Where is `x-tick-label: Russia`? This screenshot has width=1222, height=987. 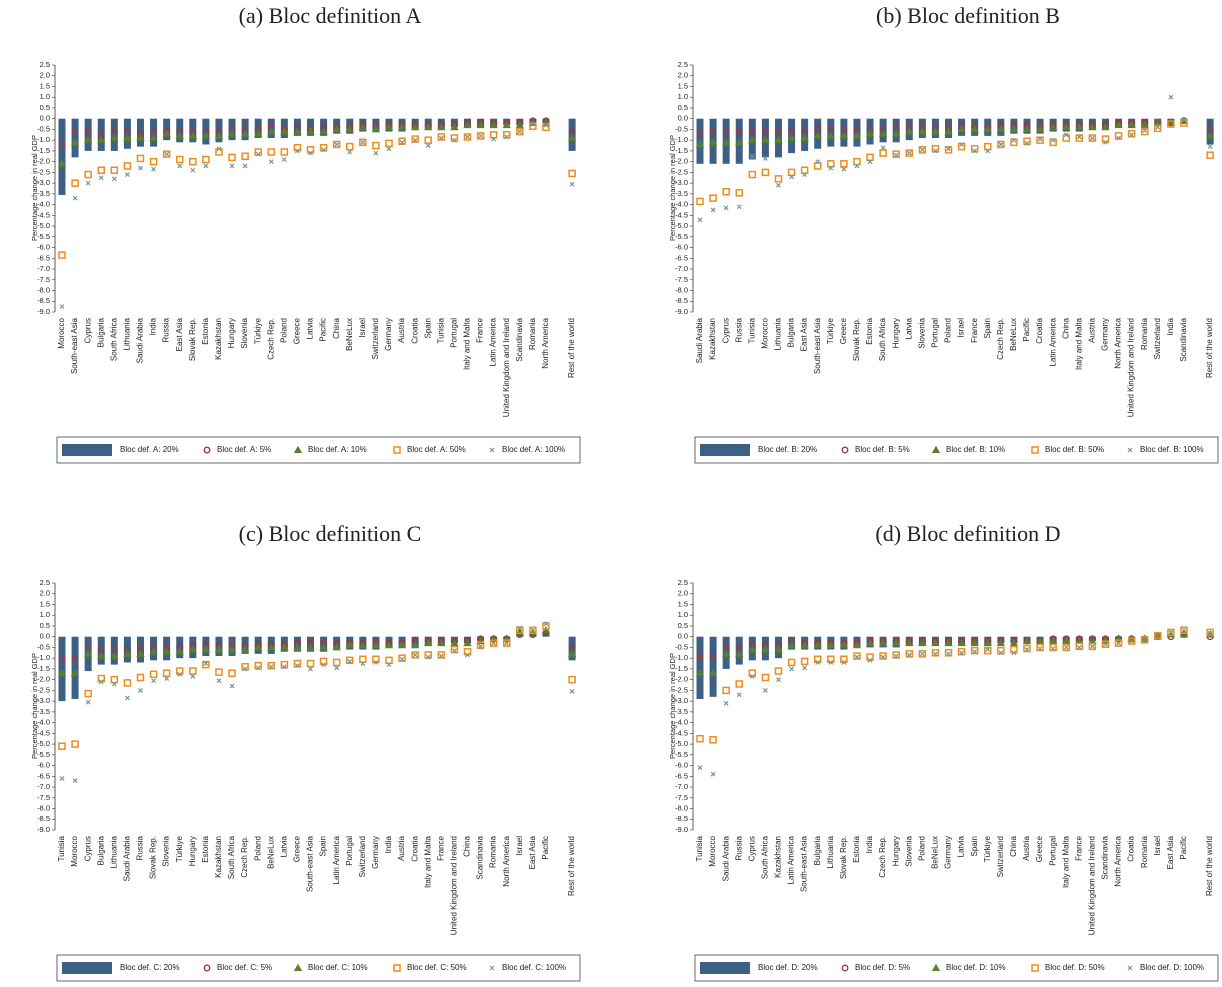 x-tick-label: Russia is located at coordinates (166, 329).